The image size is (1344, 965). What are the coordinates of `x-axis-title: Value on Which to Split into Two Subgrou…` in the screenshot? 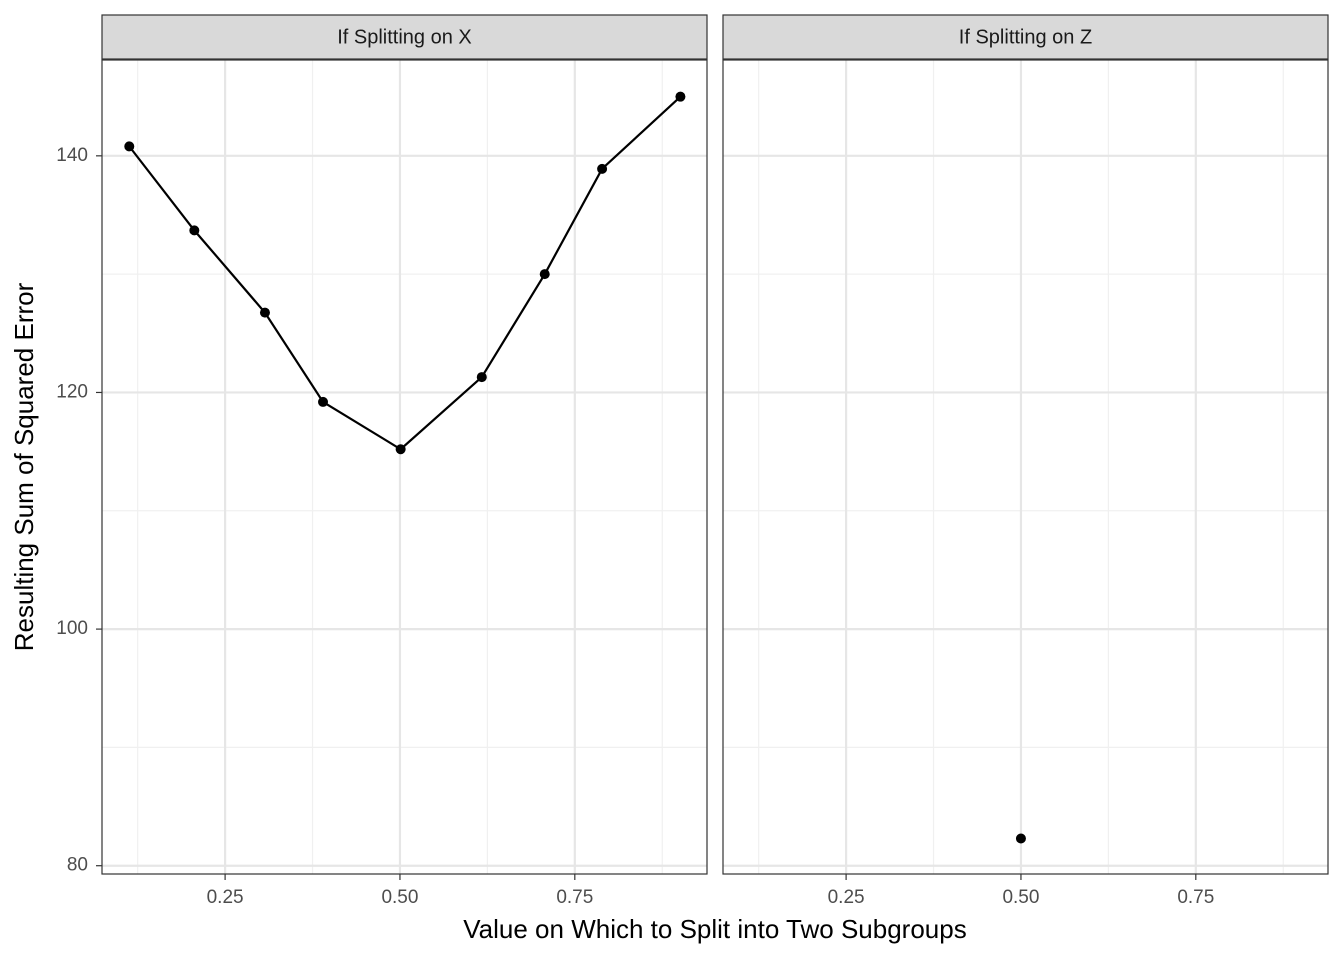 It's located at (714, 929).